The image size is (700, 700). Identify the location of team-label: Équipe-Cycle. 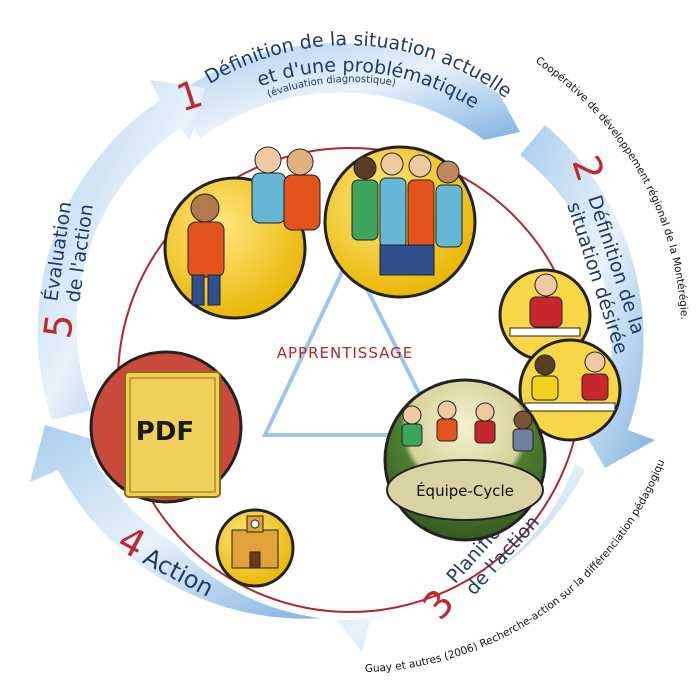
(465, 490).